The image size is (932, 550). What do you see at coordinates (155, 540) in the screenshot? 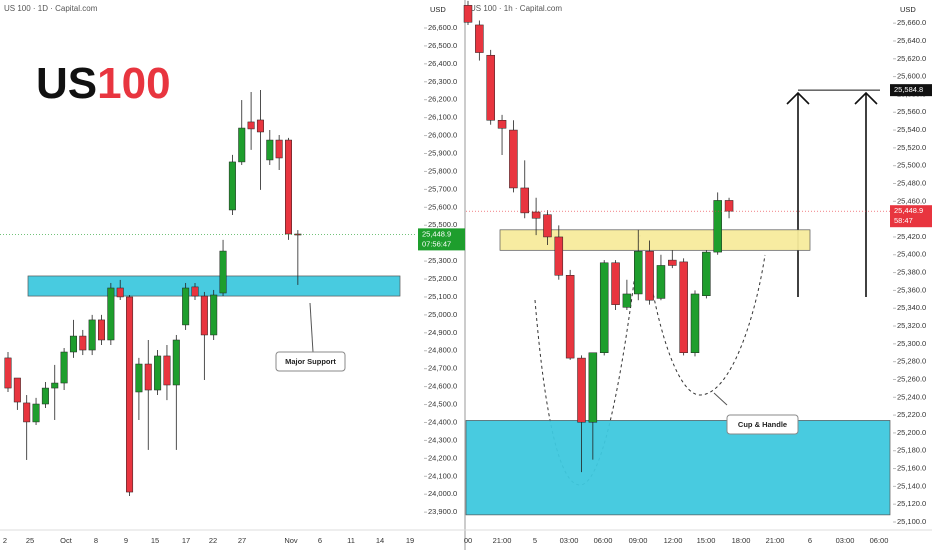
I see `x-tick-label: 15` at bounding box center [155, 540].